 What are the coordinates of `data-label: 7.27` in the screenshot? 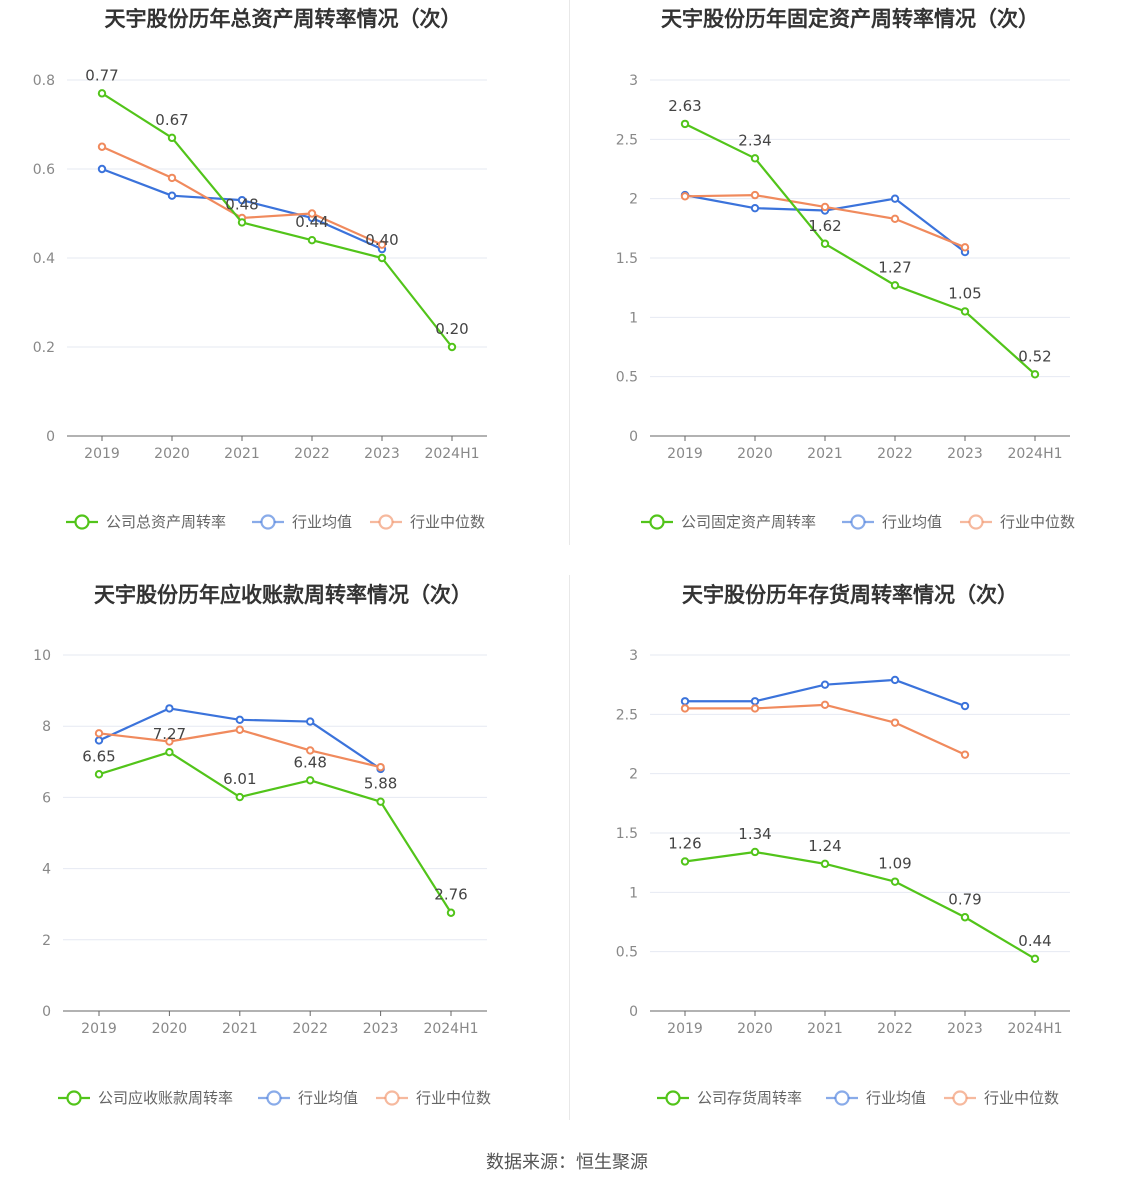 It's located at (169, 734).